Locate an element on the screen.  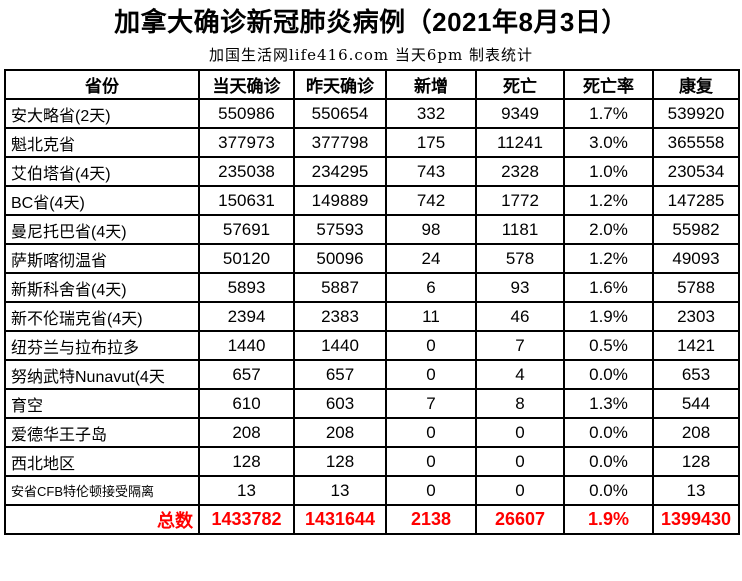
cell-recovered: 653 is located at coordinates (696, 374).